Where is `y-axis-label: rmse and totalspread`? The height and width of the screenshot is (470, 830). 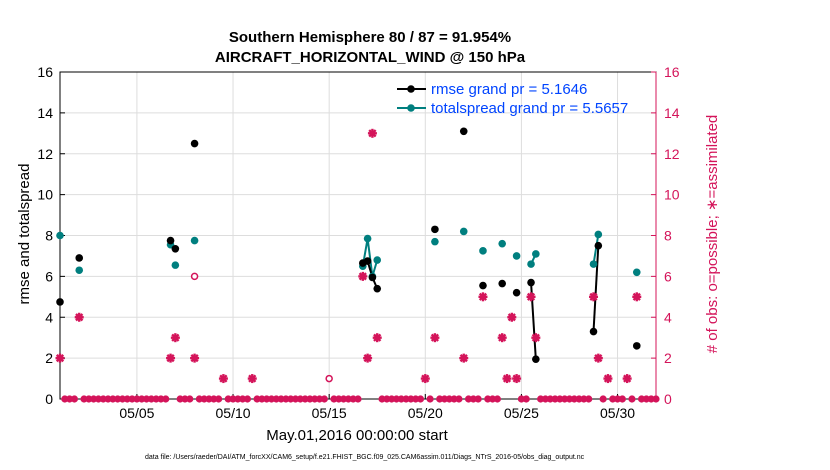 y-axis-label: rmse and totalspread is located at coordinates (24, 234).